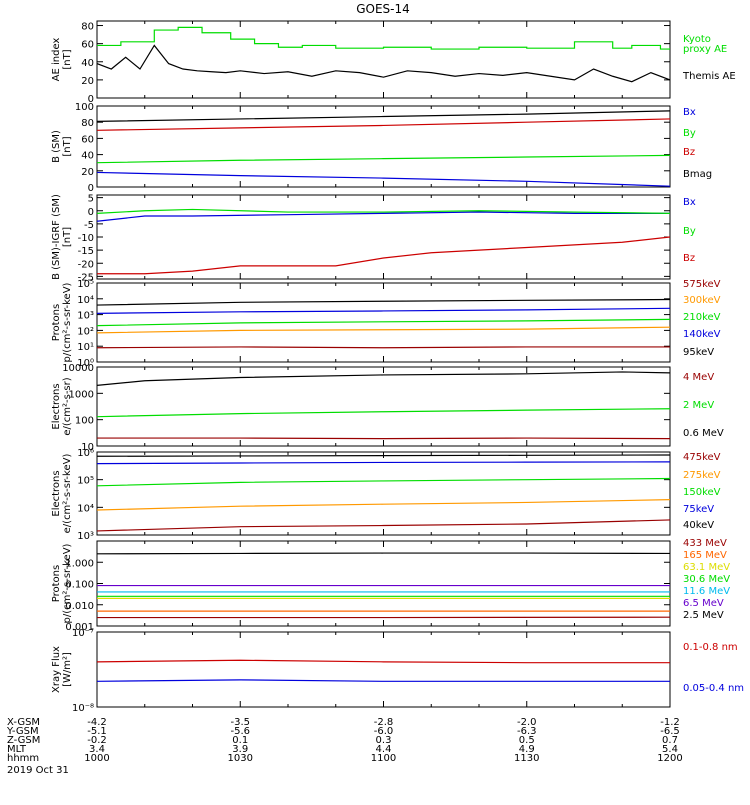 This screenshot has height=805, width=750. What do you see at coordinates (526, 758) in the screenshot?
I see `ephemeris-value: 1130` at bounding box center [526, 758].